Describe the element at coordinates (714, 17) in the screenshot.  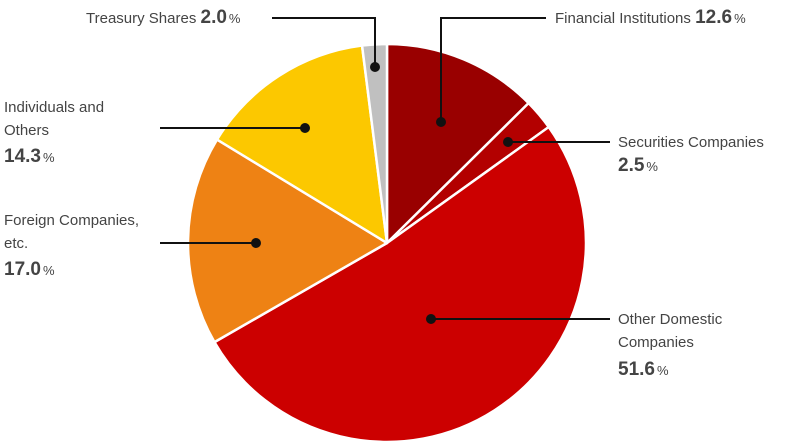
I see `label-financial-value: 12.6` at that location.